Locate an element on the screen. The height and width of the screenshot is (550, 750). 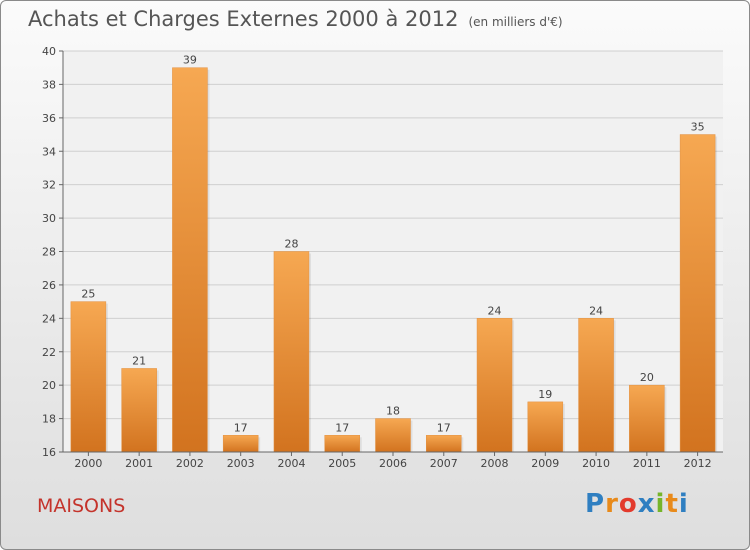
y-tick-label: 16 is located at coordinates (49, 452).